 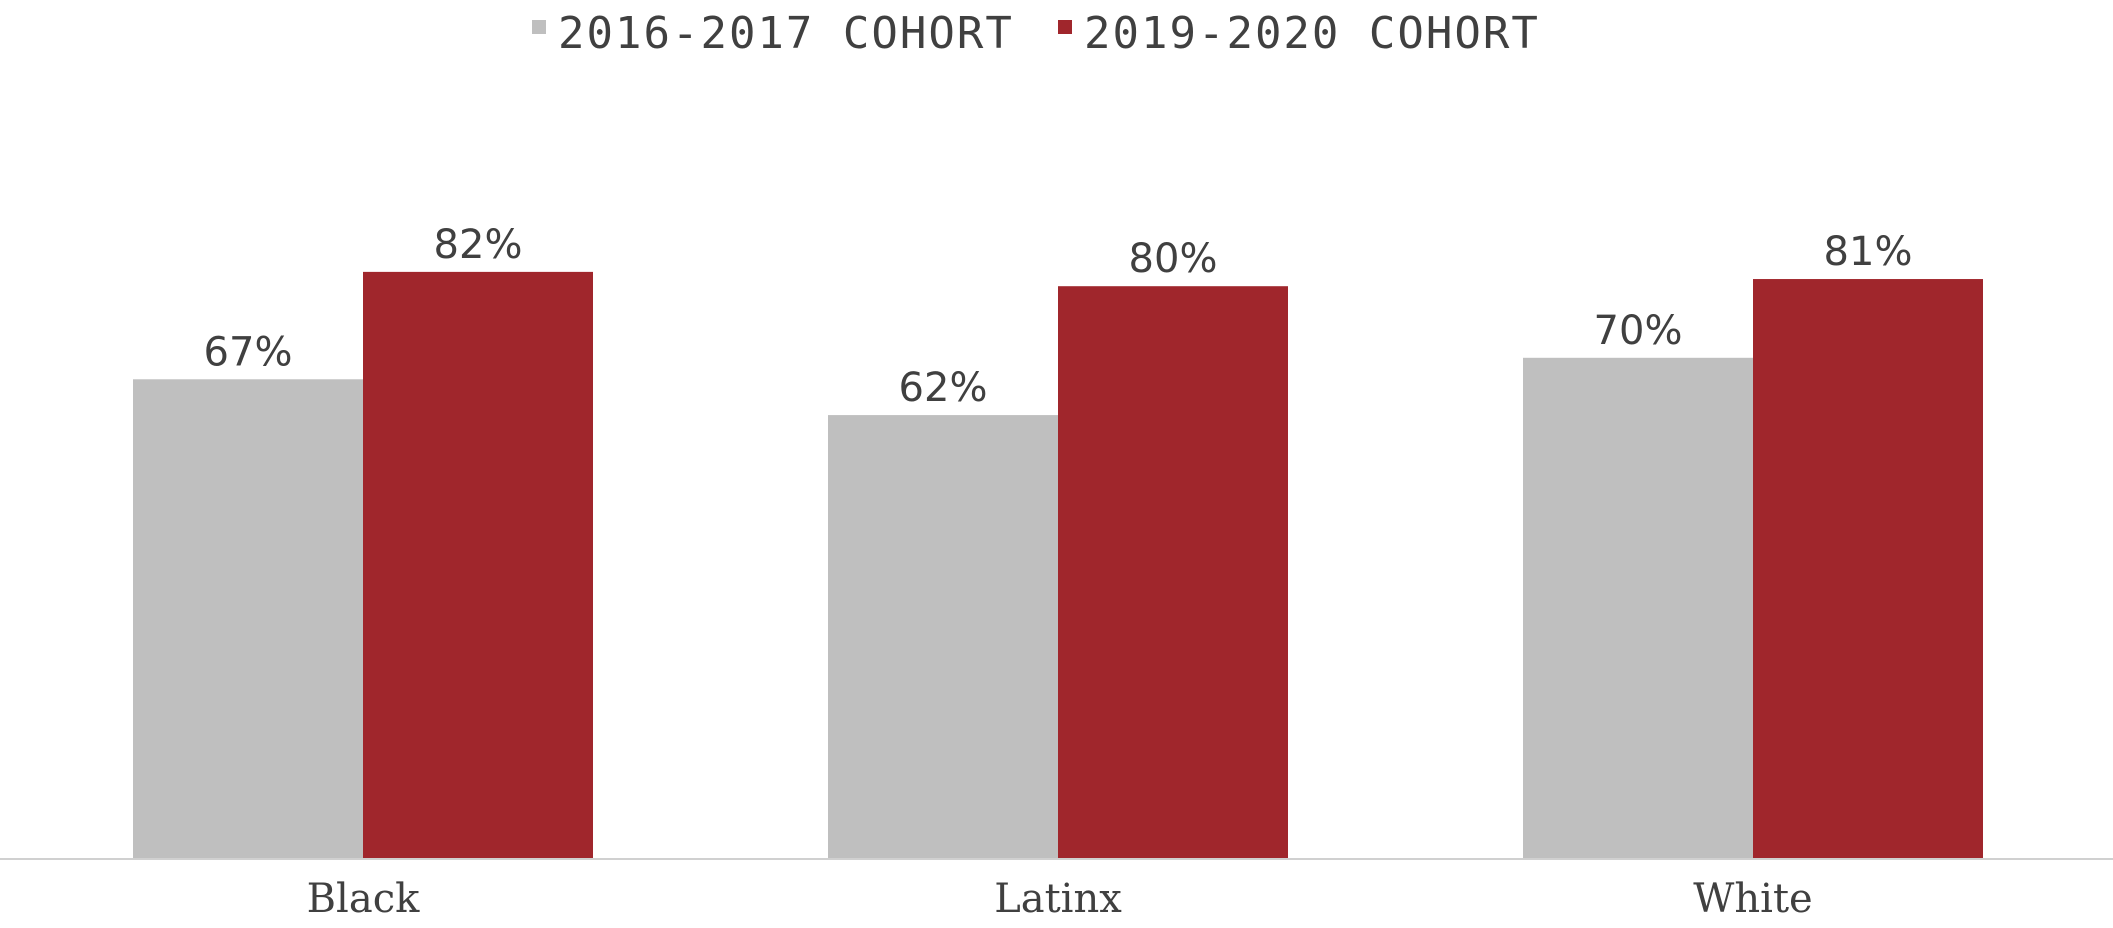 What do you see at coordinates (943, 388) in the screenshot?
I see `data-label-latinx-series-1: 62%` at bounding box center [943, 388].